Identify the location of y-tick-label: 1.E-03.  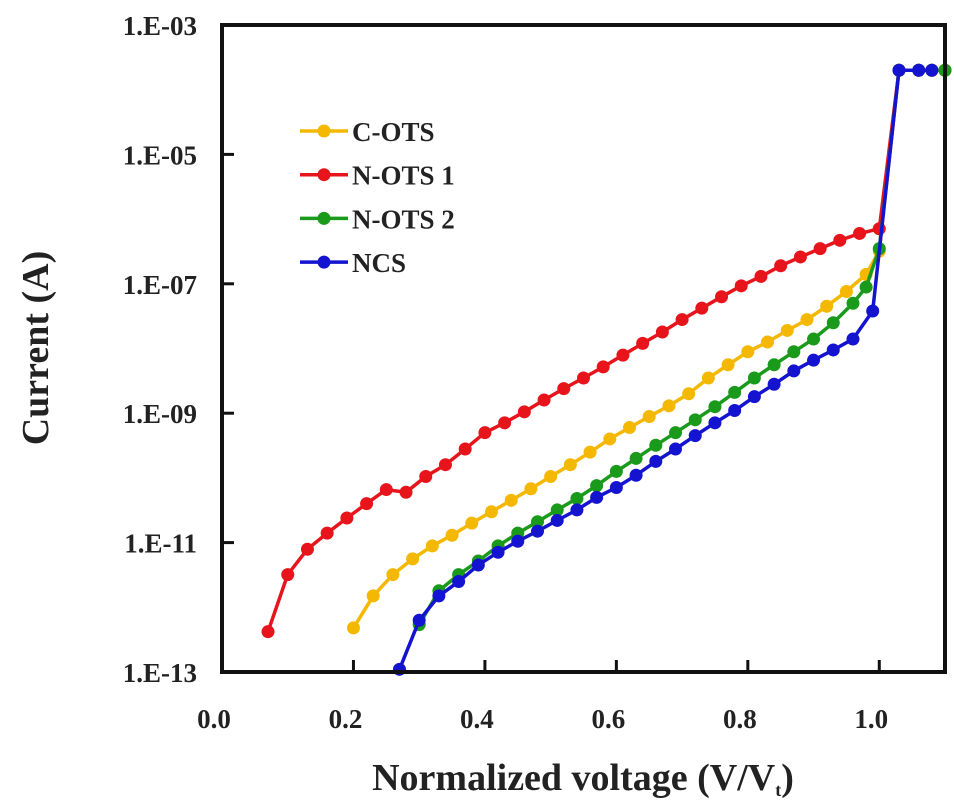
(160, 26).